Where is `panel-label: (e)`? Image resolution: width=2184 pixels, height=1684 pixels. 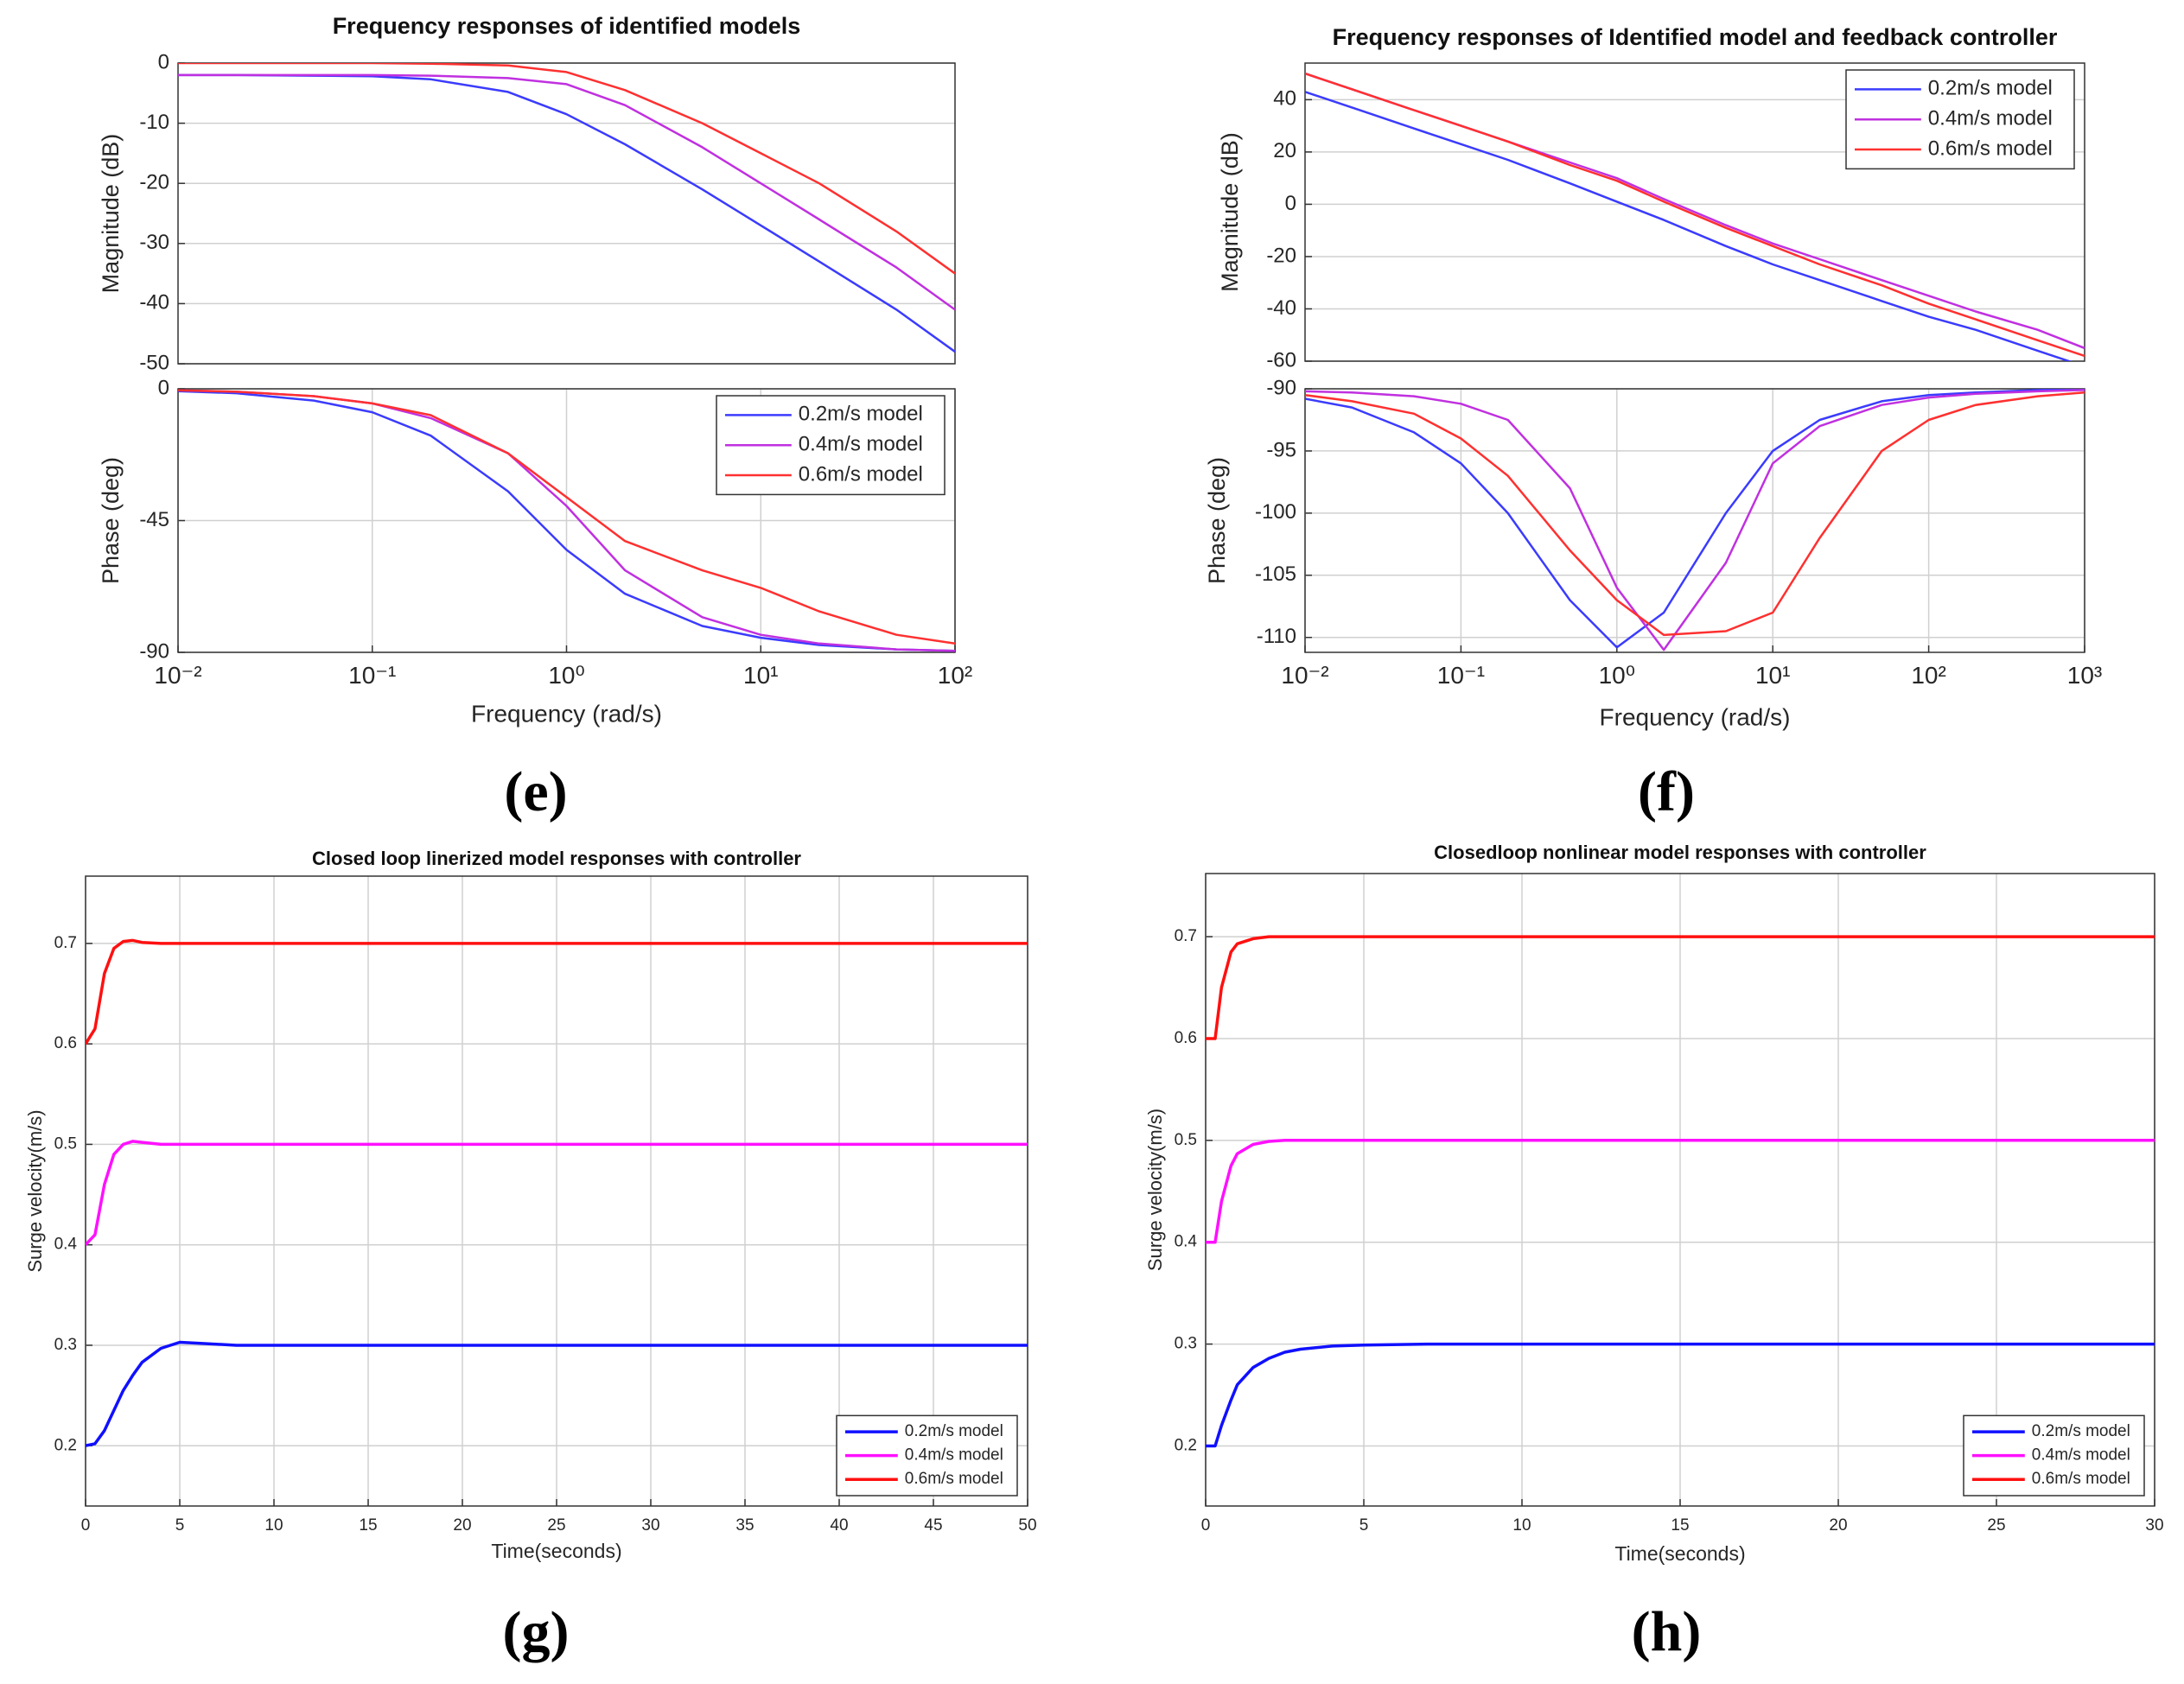
panel-label: (e) is located at coordinates (535, 791).